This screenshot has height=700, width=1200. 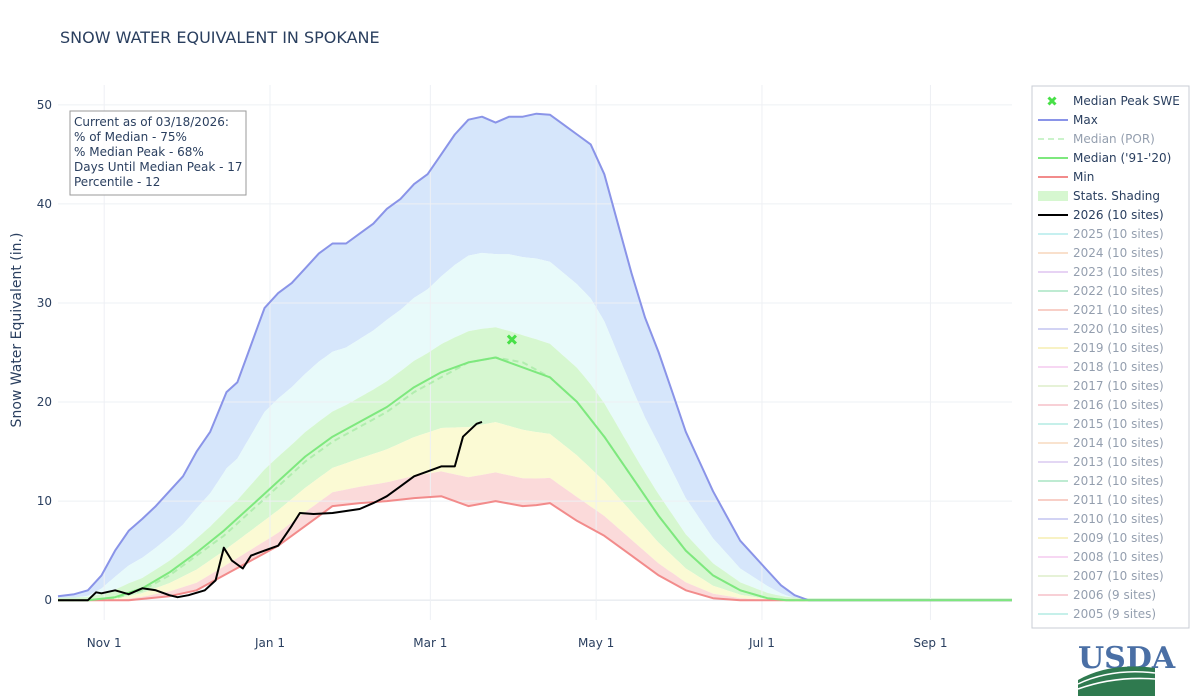 I want to click on legend-label: 2017 (10 sites), so click(x=1118, y=386).